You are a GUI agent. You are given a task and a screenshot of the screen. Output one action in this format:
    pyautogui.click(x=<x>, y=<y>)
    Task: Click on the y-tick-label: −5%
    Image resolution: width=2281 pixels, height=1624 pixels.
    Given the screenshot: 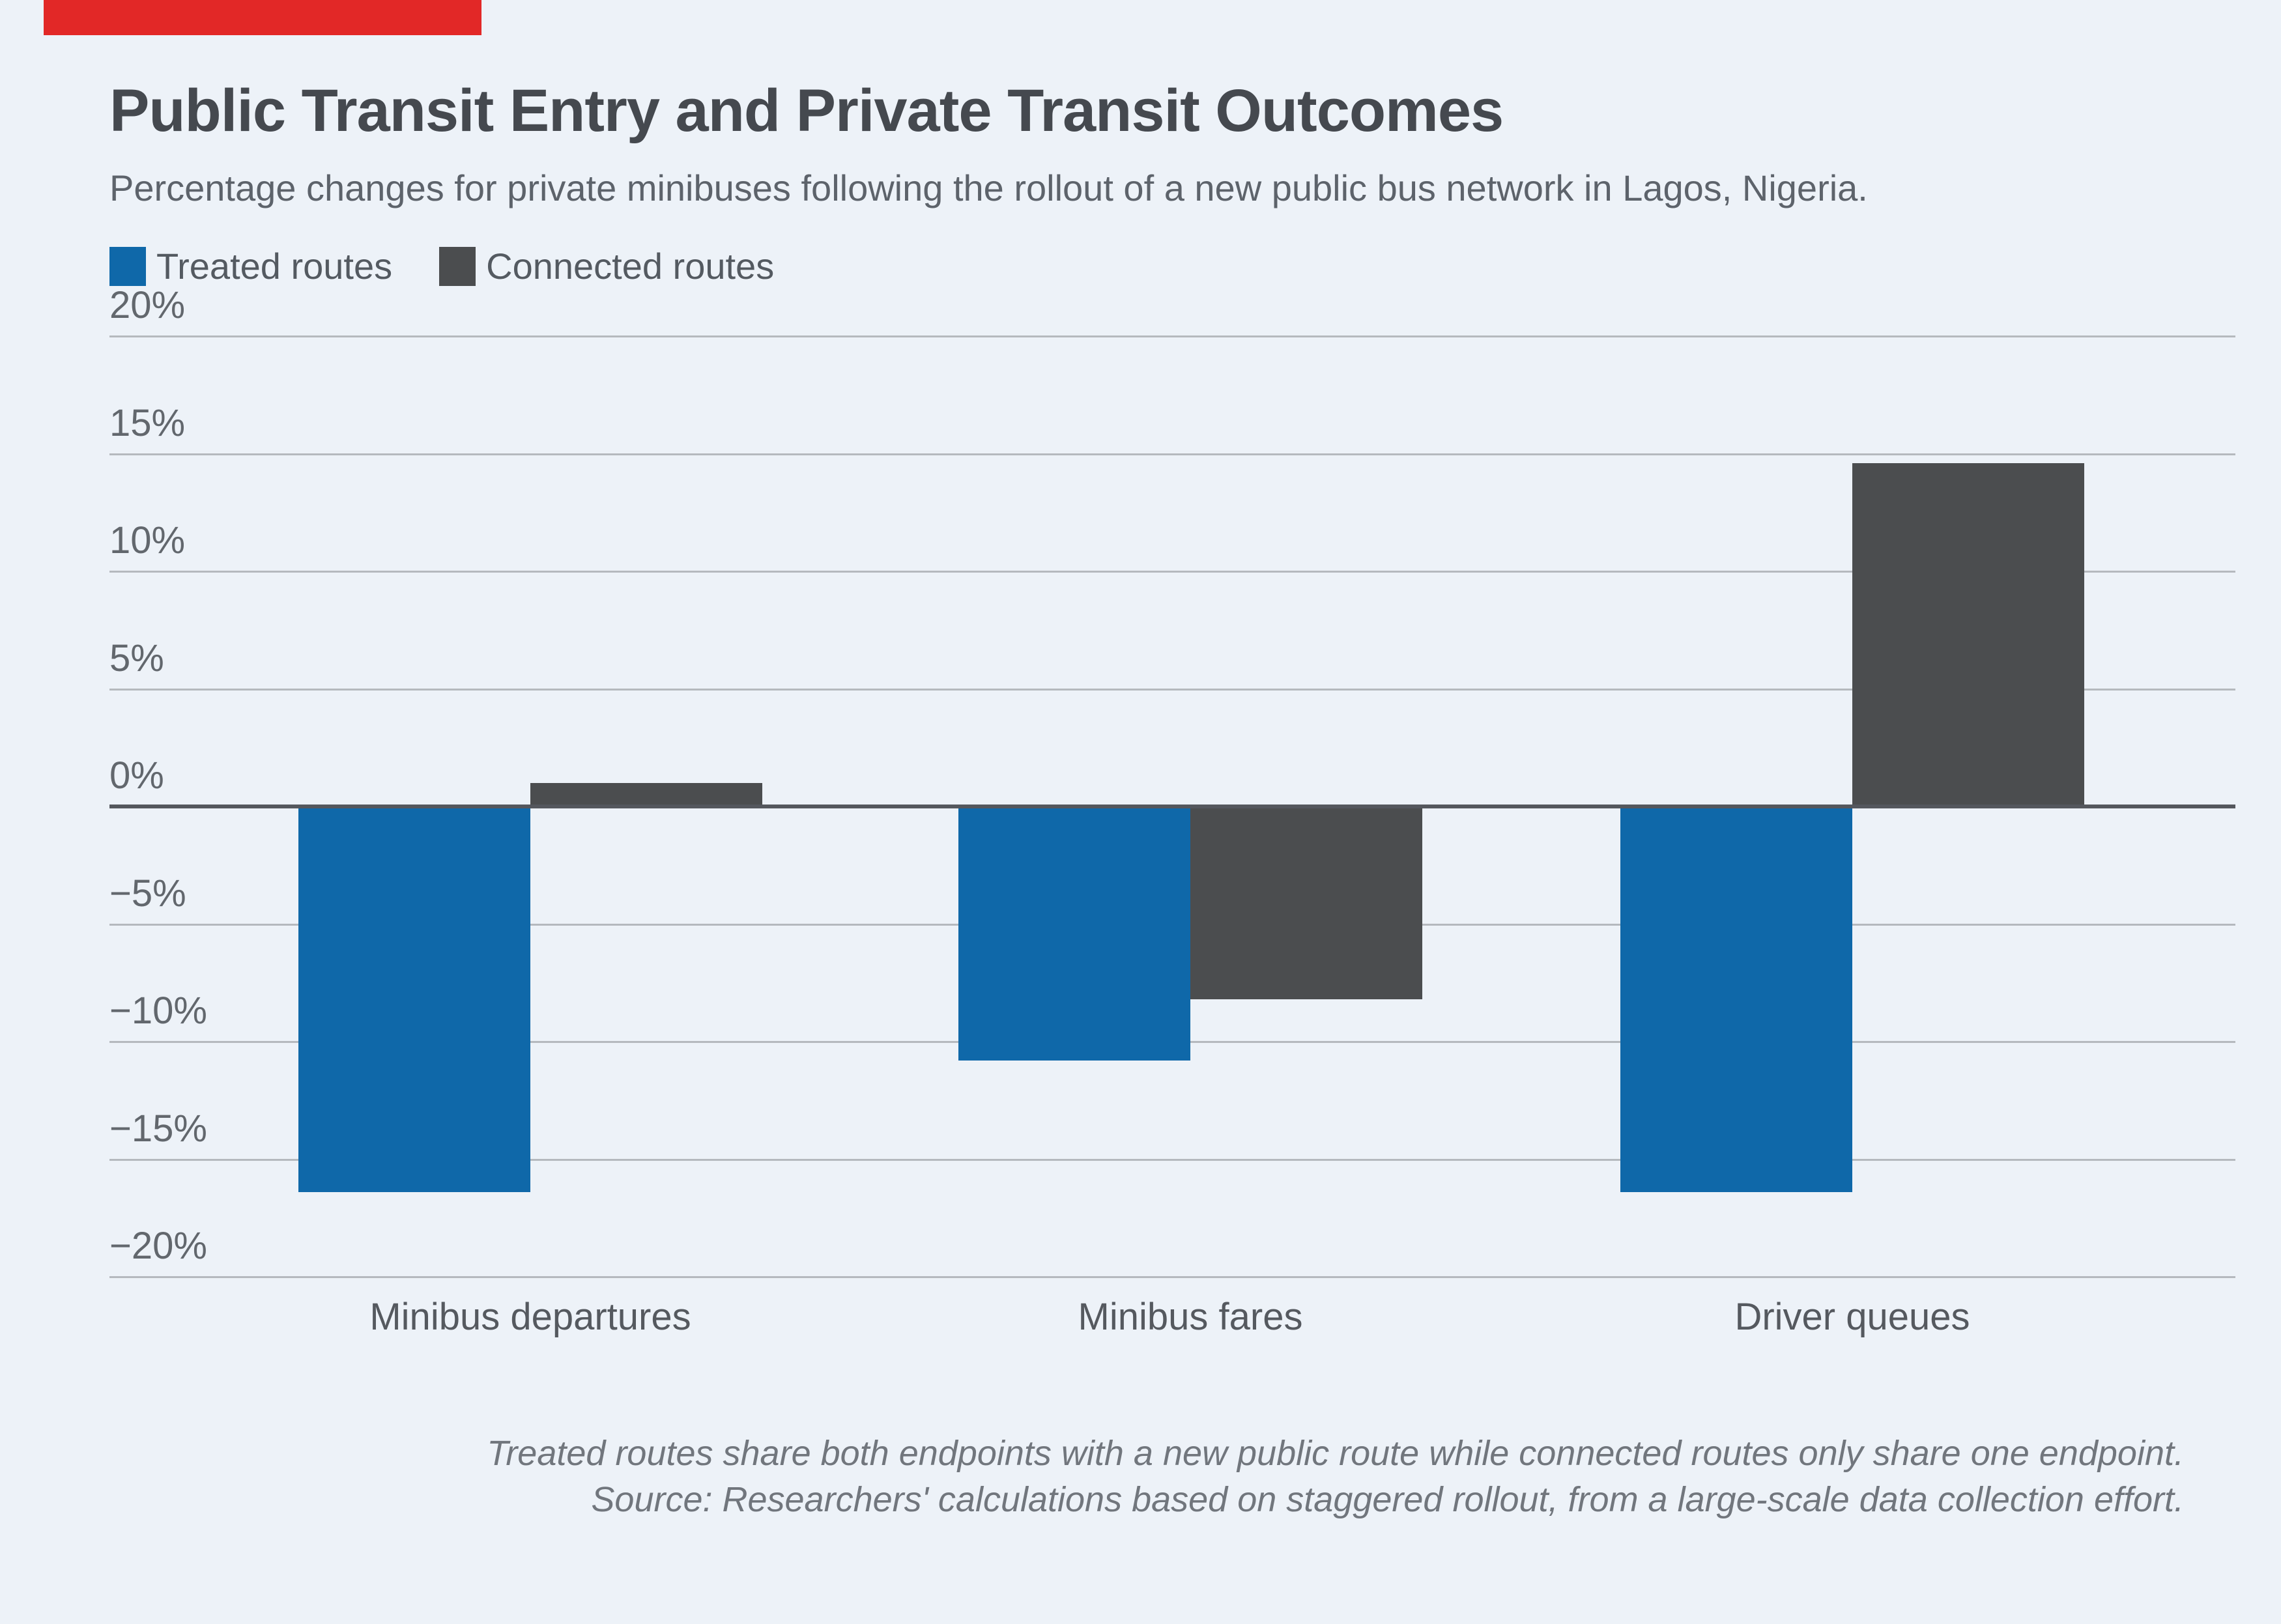 What is the action you would take?
    pyautogui.click(x=147, y=894)
    